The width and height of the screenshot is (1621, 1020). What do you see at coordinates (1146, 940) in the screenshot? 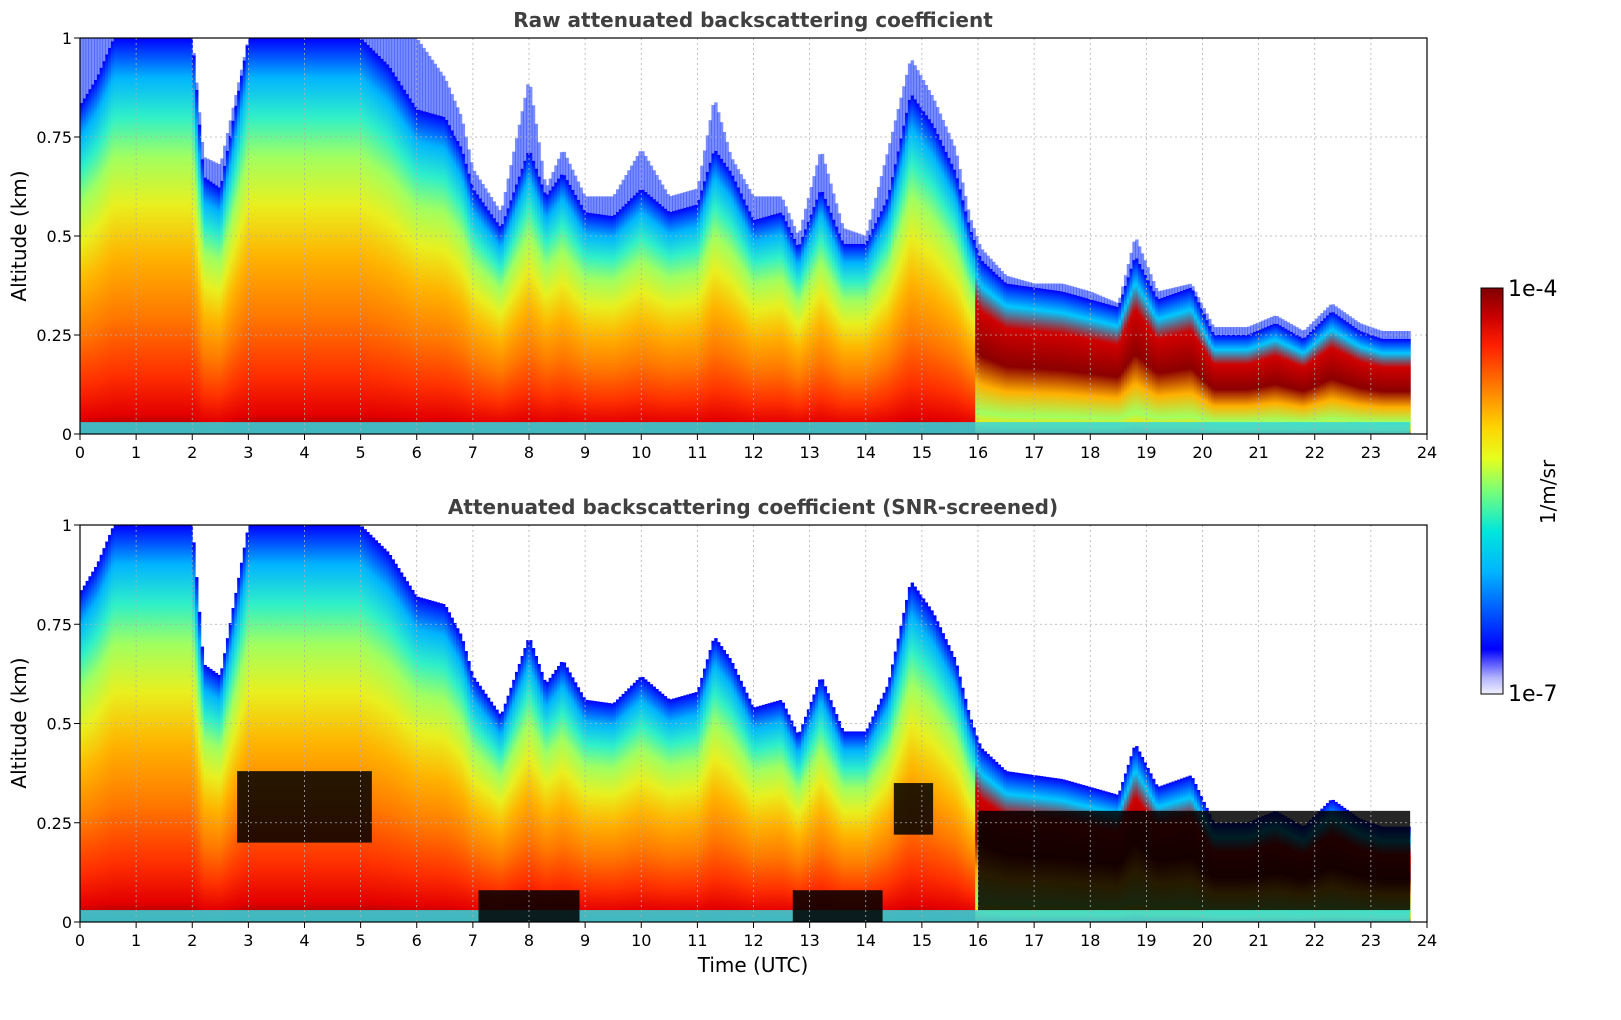
I see `x-tick-label: 19` at bounding box center [1146, 940].